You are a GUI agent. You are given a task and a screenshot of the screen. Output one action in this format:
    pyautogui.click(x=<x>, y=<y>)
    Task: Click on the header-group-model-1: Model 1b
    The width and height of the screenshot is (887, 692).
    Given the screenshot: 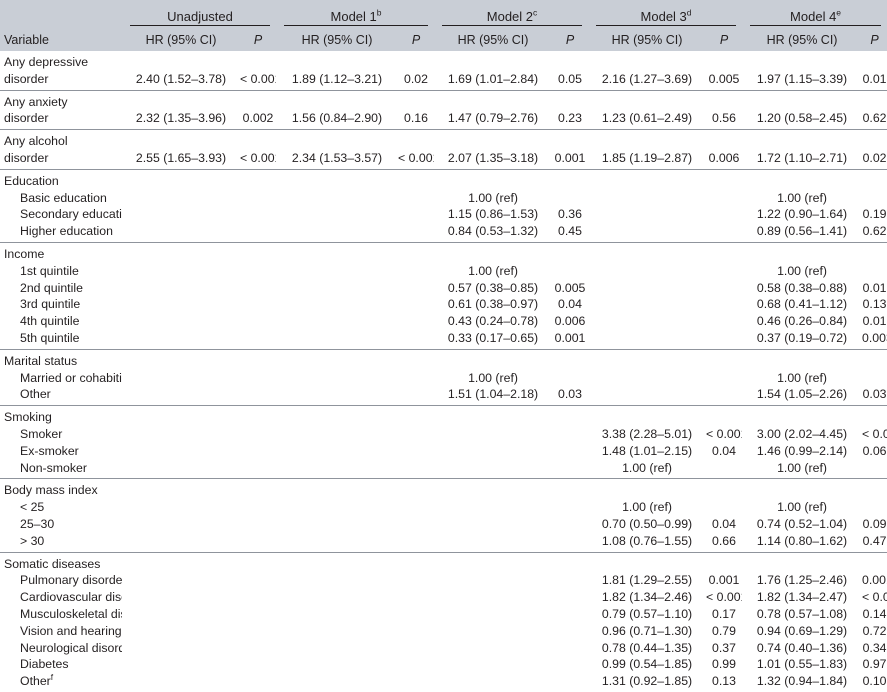 What is the action you would take?
    pyautogui.click(x=355, y=14)
    